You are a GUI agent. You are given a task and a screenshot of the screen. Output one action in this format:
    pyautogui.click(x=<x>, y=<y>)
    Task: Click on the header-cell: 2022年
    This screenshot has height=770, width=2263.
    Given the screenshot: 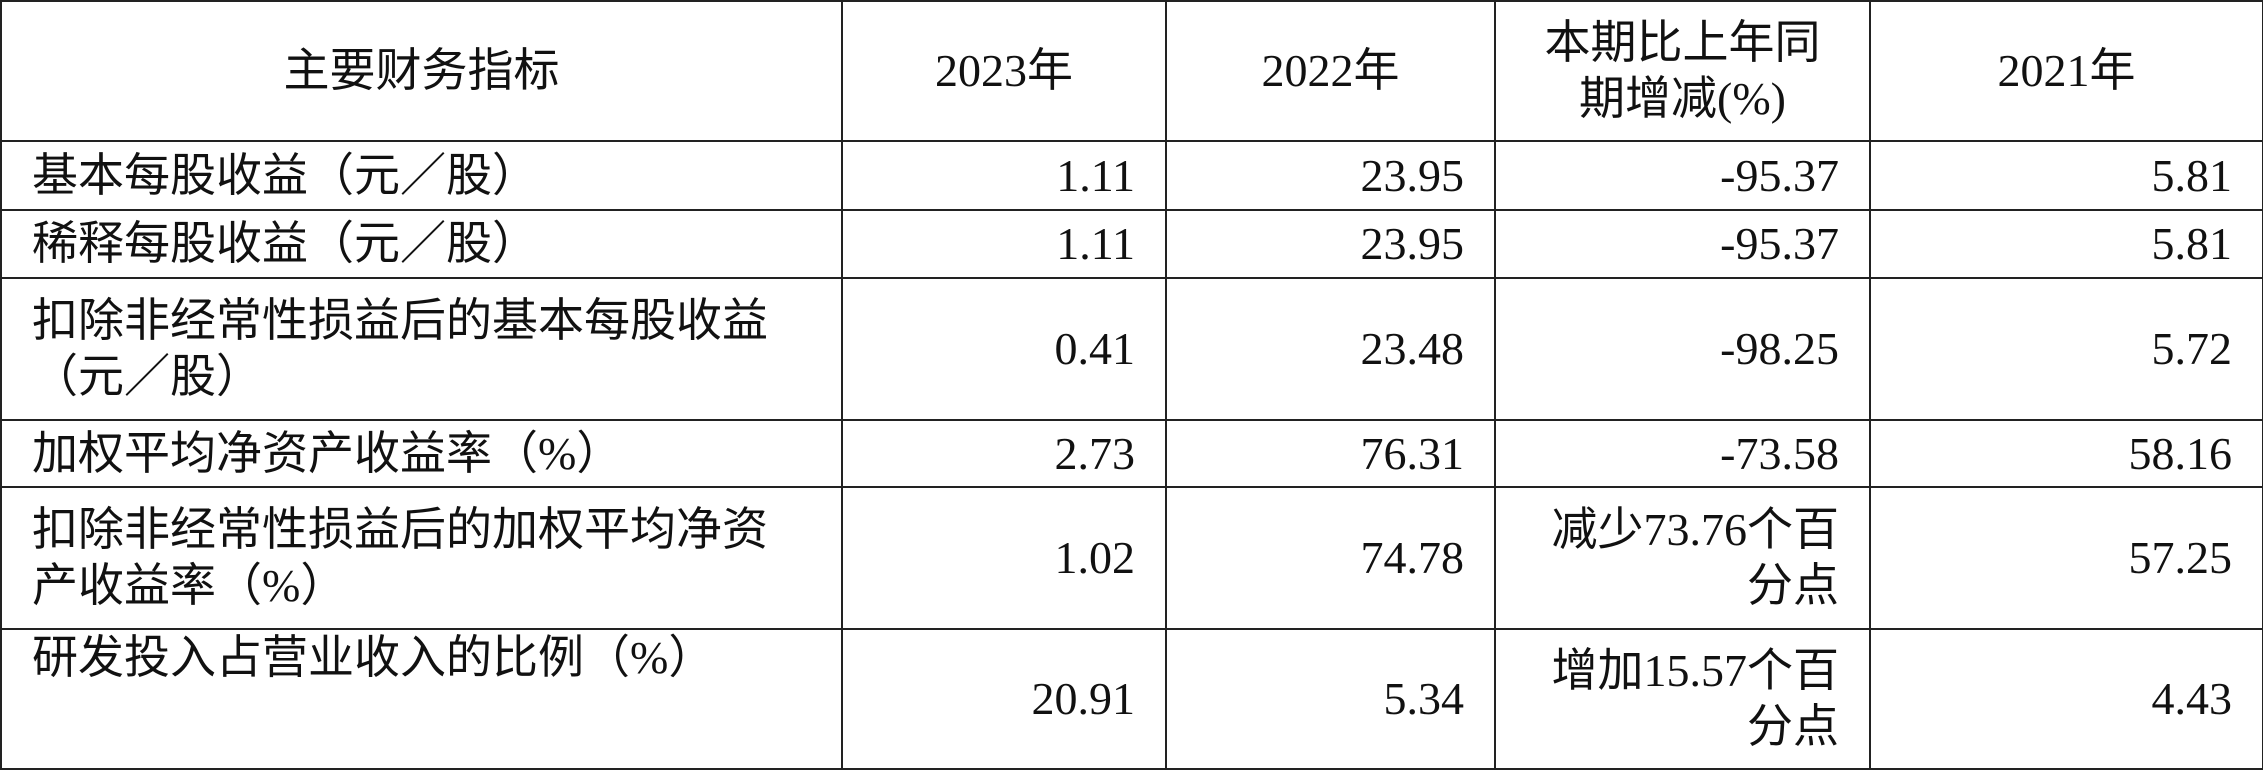 What is the action you would take?
    pyautogui.click(x=1330, y=71)
    